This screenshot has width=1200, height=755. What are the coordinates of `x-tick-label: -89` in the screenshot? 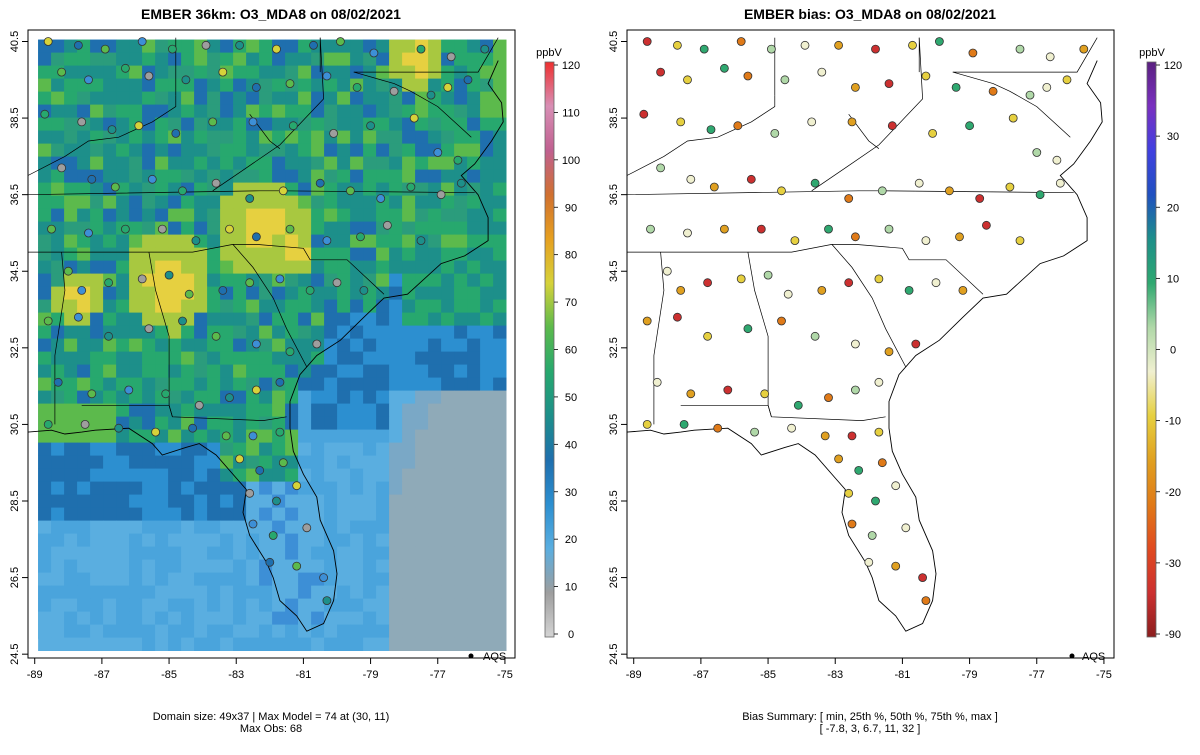 It's located at (35, 675).